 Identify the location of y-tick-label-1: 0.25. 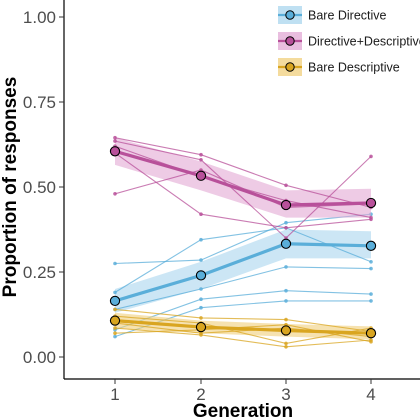
(39, 272).